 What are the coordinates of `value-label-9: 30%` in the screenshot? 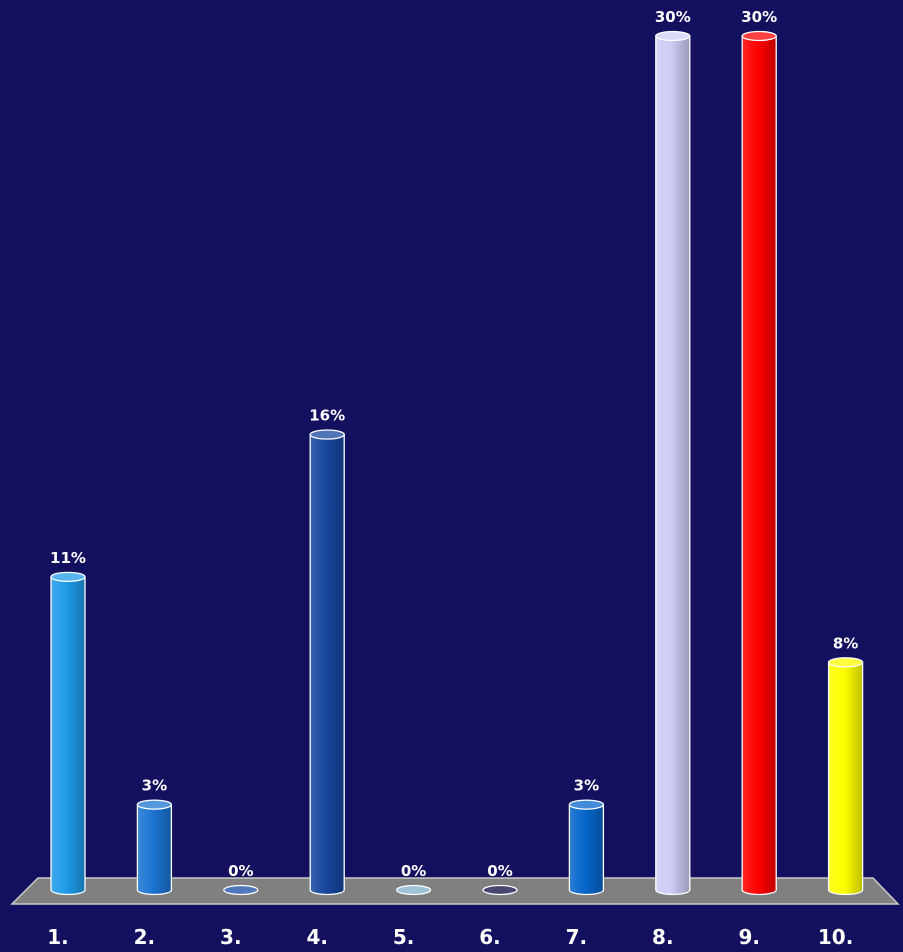 It's located at (759, 17).